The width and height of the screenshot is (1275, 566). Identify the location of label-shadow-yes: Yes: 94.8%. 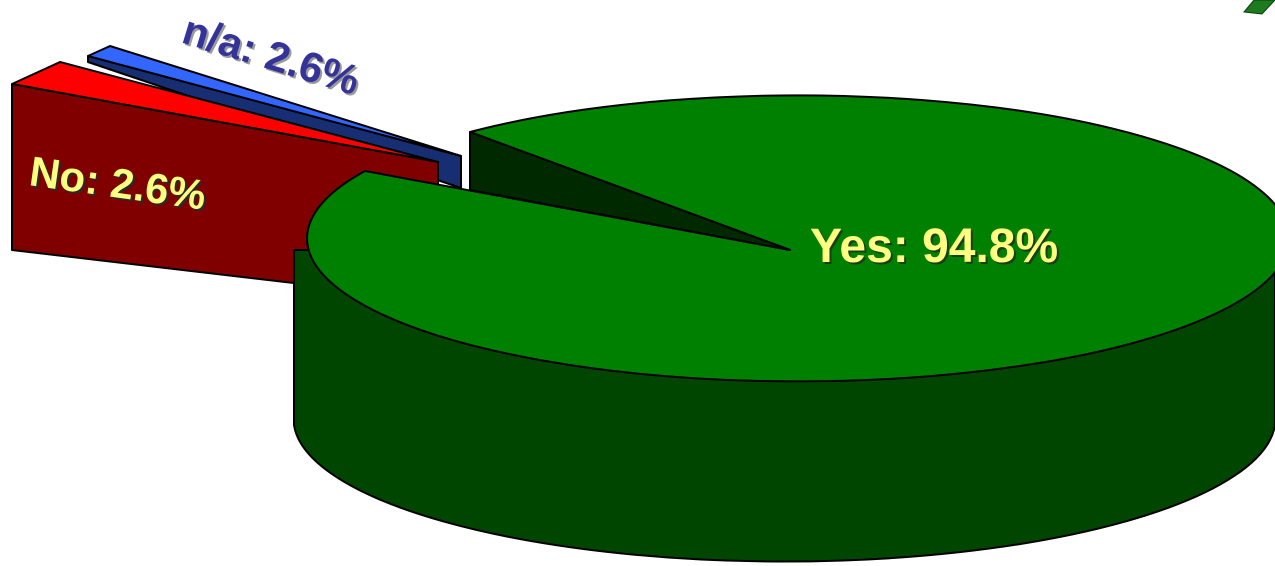
(936, 248).